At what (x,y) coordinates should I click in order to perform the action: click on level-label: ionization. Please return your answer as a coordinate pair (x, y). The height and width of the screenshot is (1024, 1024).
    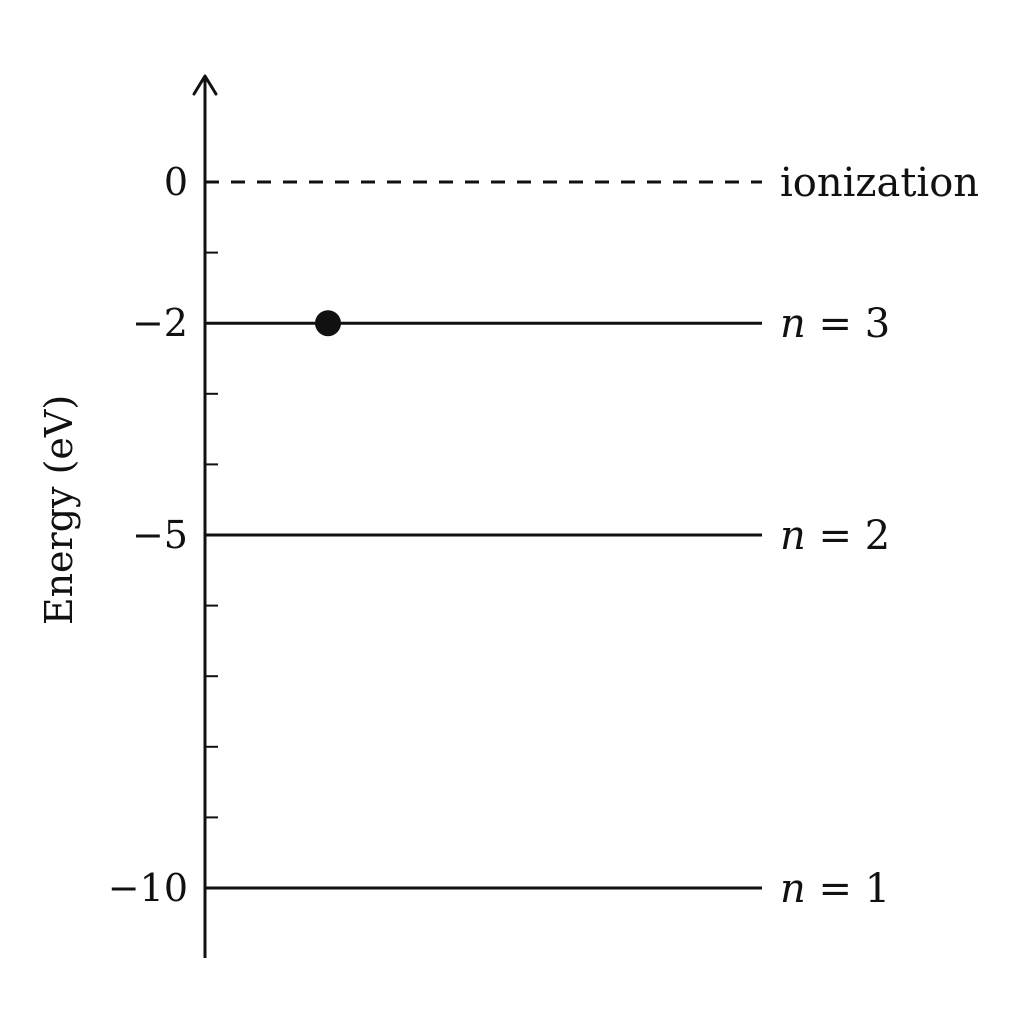
    Looking at the image, I should click on (879, 183).